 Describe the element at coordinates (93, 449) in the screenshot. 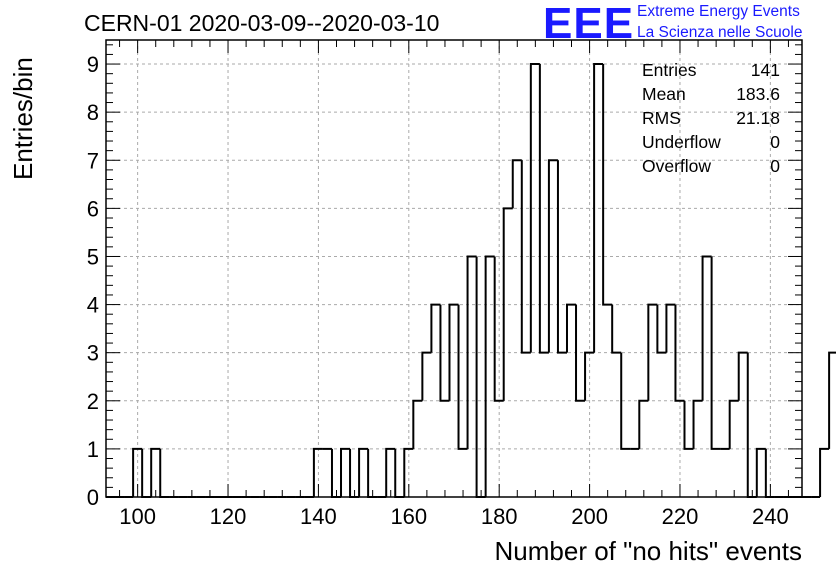

I see `y-tick-label: 1` at that location.